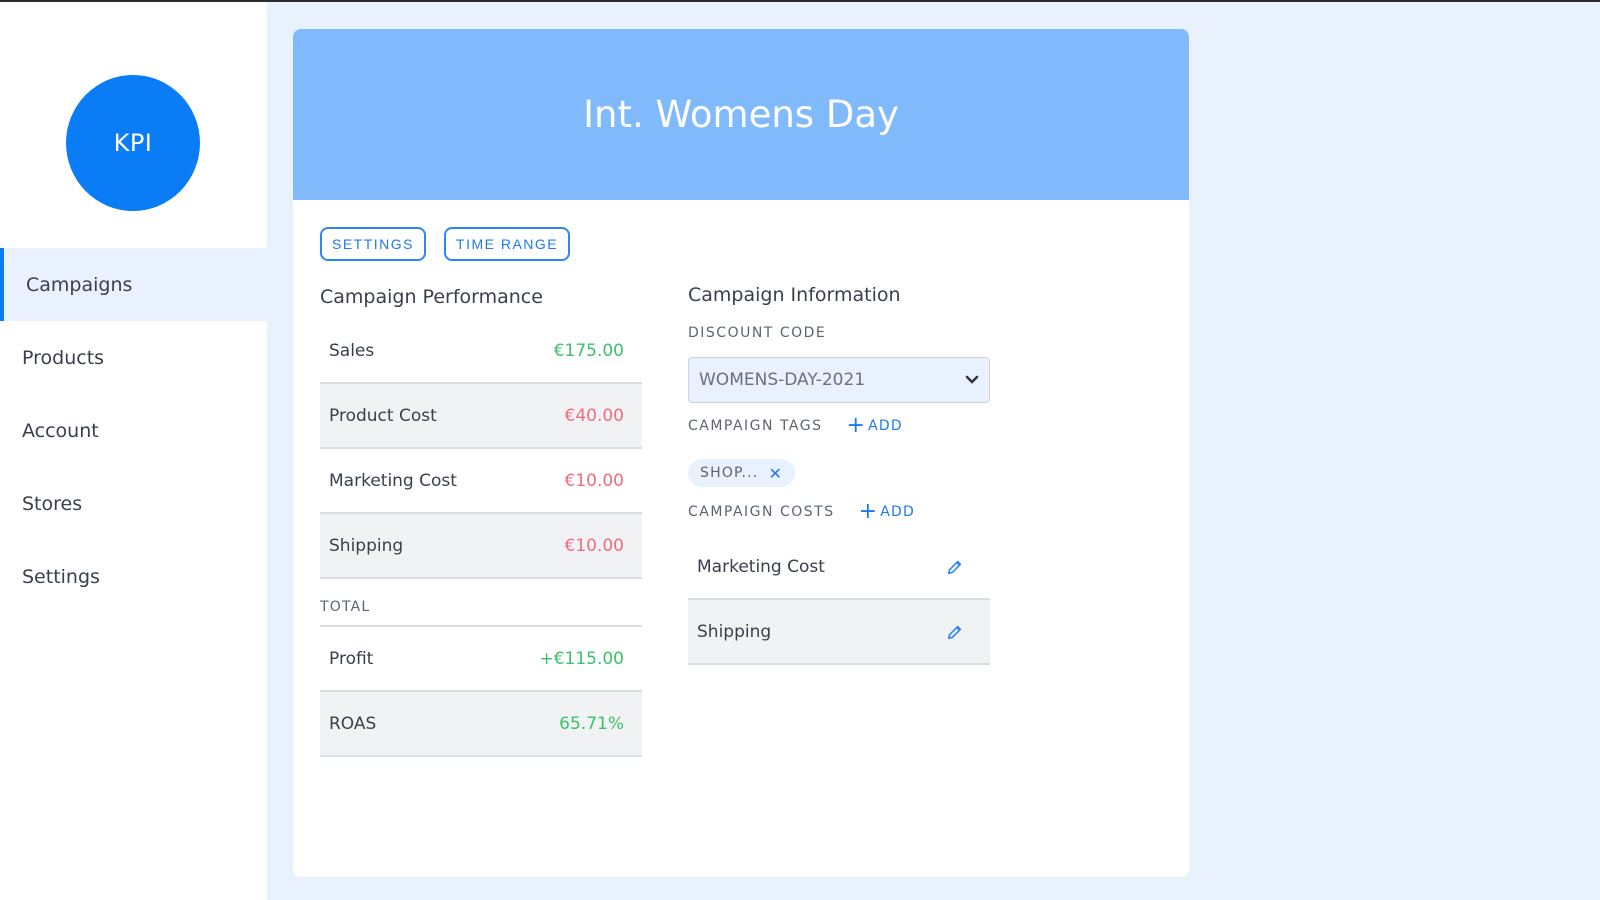  Describe the element at coordinates (481, 724) in the screenshot. I see `performance-row-roas: ROAS 65.71%` at that location.